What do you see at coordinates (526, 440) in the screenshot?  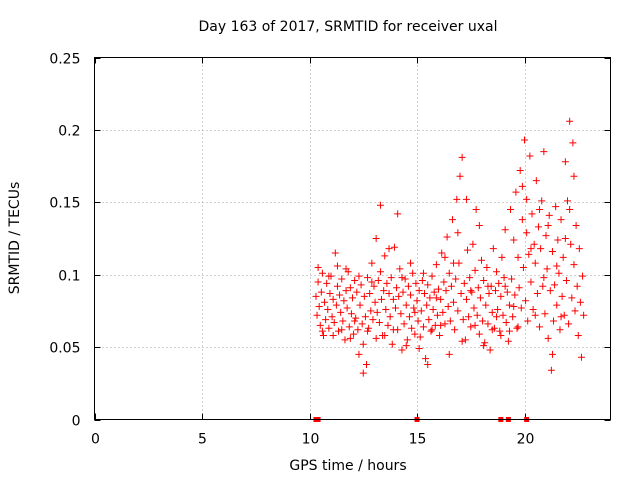 I see `x-tick-label: 20` at bounding box center [526, 440].